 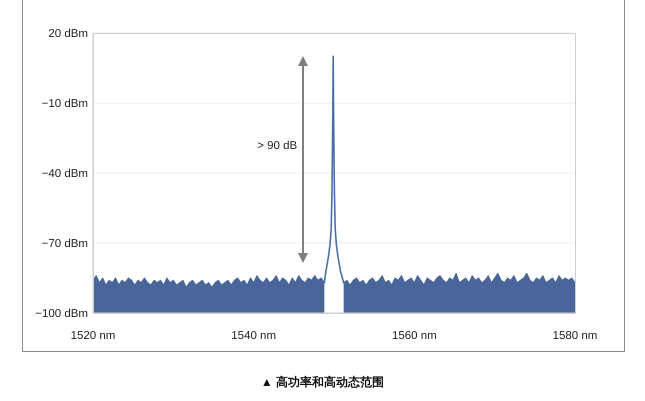 What do you see at coordinates (65, 104) in the screenshot?
I see `y-tick-label: −10 dBm` at bounding box center [65, 104].